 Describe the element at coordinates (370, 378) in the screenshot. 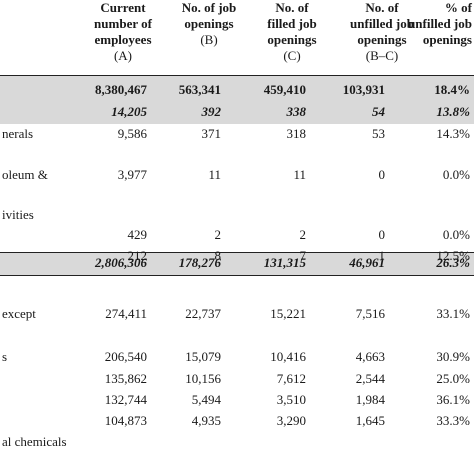

I see `cell-d: 2,544` at that location.